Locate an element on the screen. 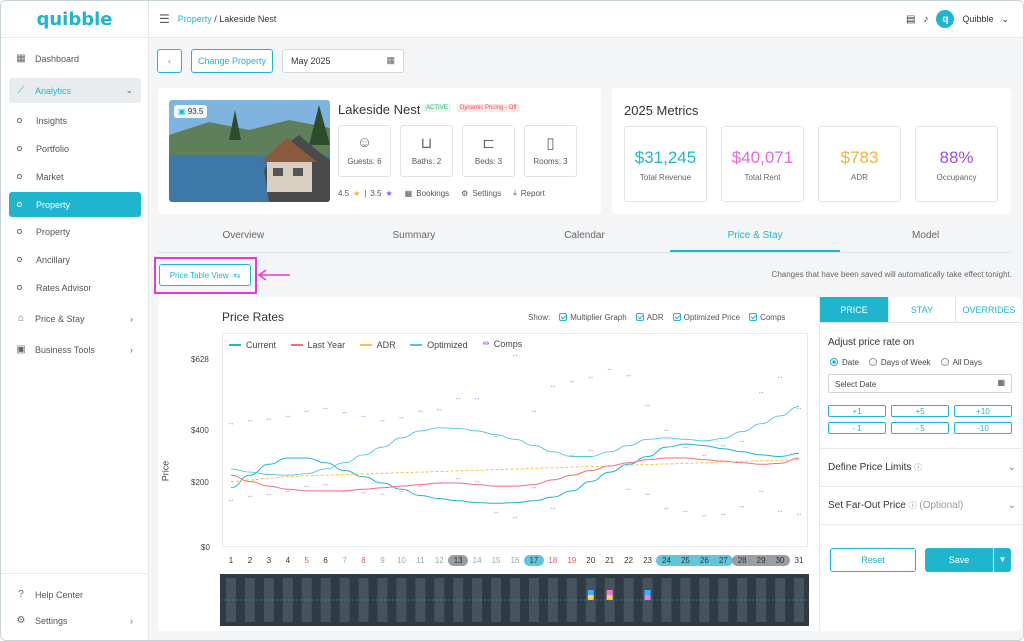  bell-icon: ♪ is located at coordinates (926, 19).